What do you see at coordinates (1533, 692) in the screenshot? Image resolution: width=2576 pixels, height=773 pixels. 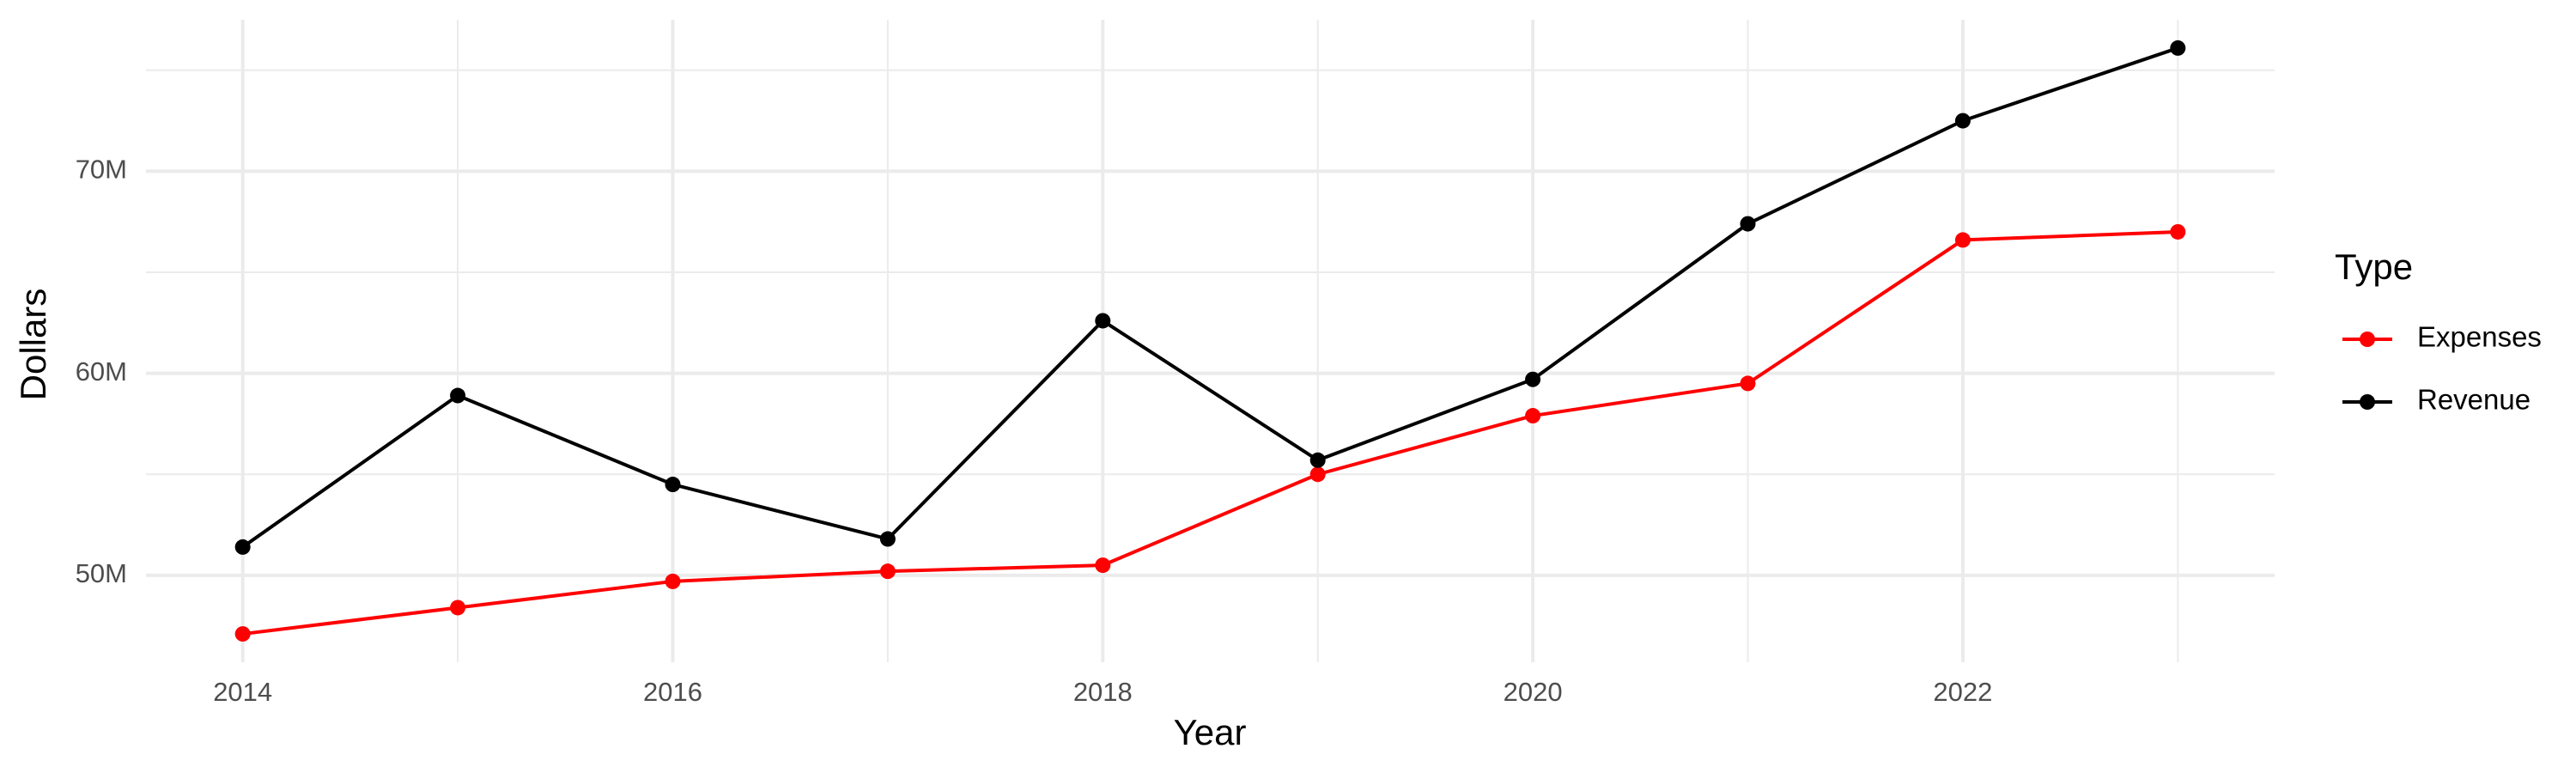 I see `x-tick-label: 2020` at bounding box center [1533, 692].